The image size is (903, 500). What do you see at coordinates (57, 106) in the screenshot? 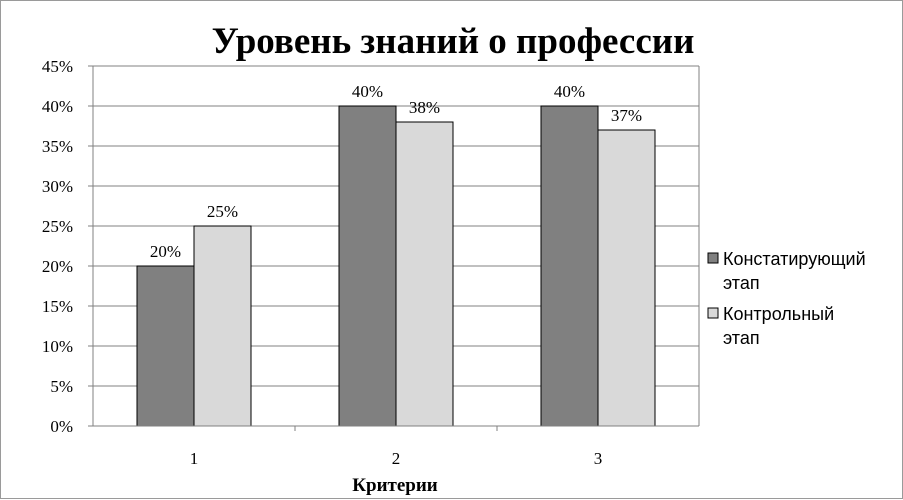
I see `y-tick-label: 40%` at bounding box center [57, 106].